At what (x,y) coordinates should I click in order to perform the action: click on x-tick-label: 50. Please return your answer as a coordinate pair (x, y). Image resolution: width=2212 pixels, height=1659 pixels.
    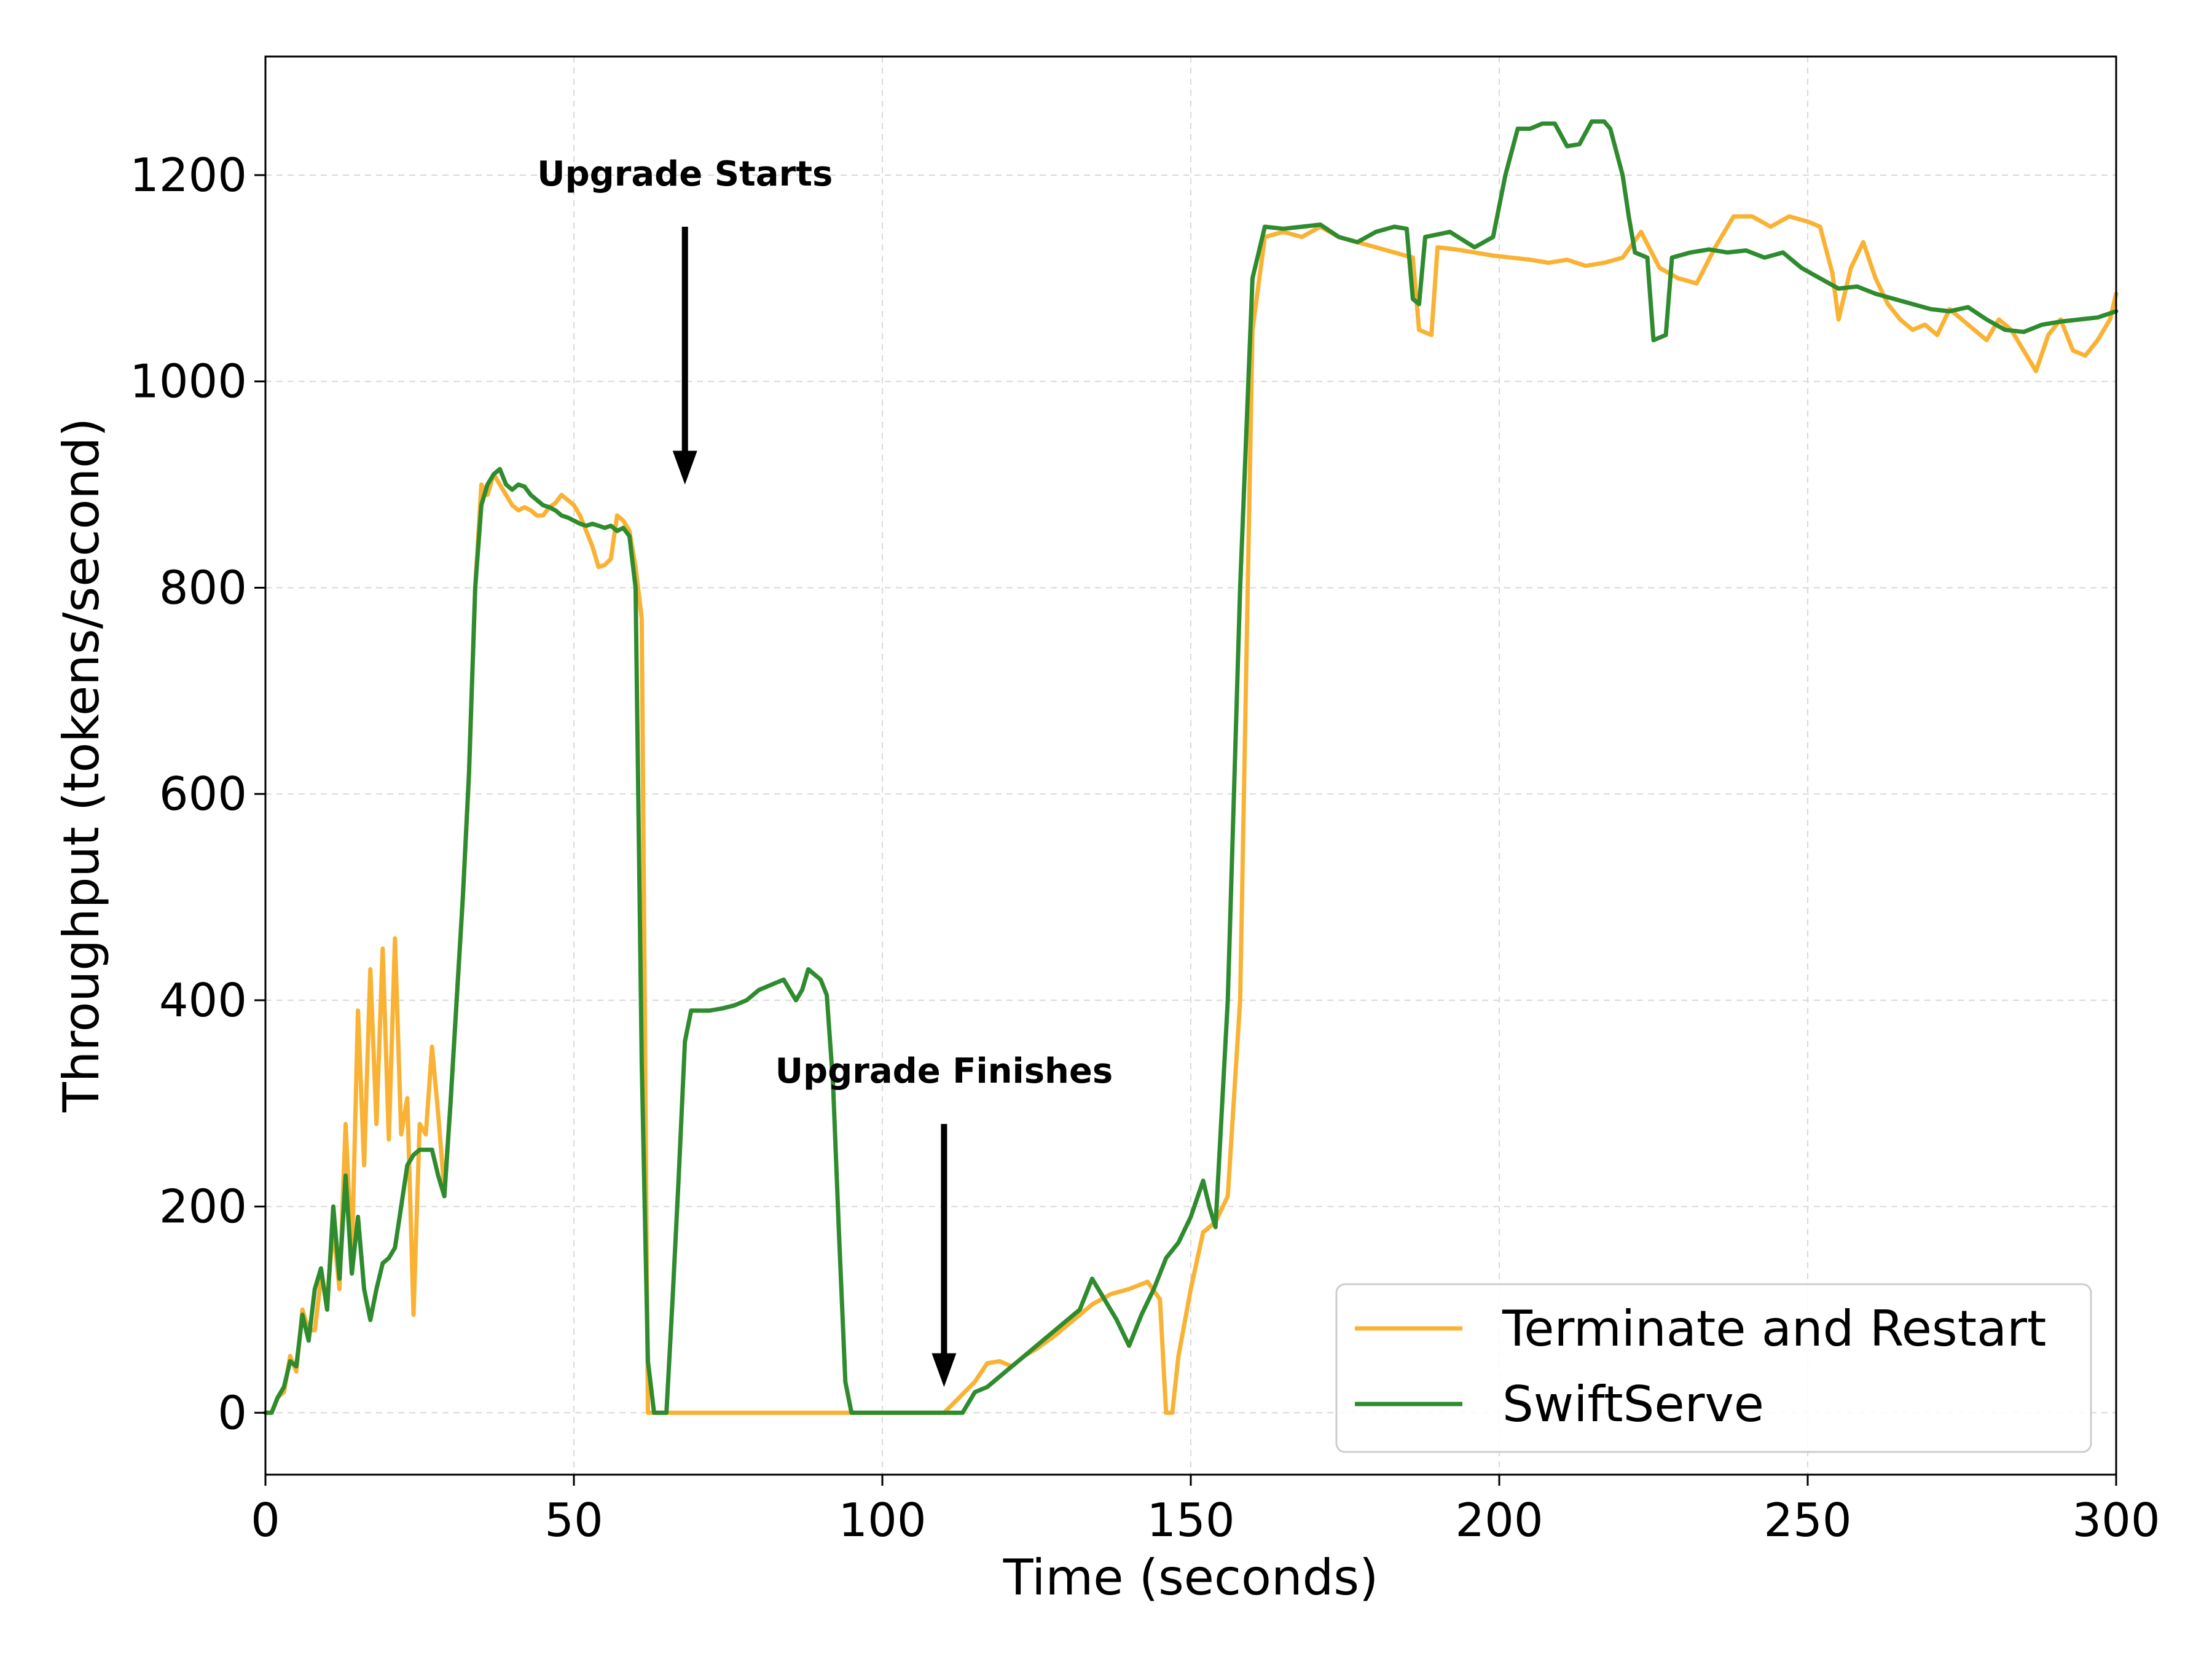
    Looking at the image, I should click on (573, 1520).